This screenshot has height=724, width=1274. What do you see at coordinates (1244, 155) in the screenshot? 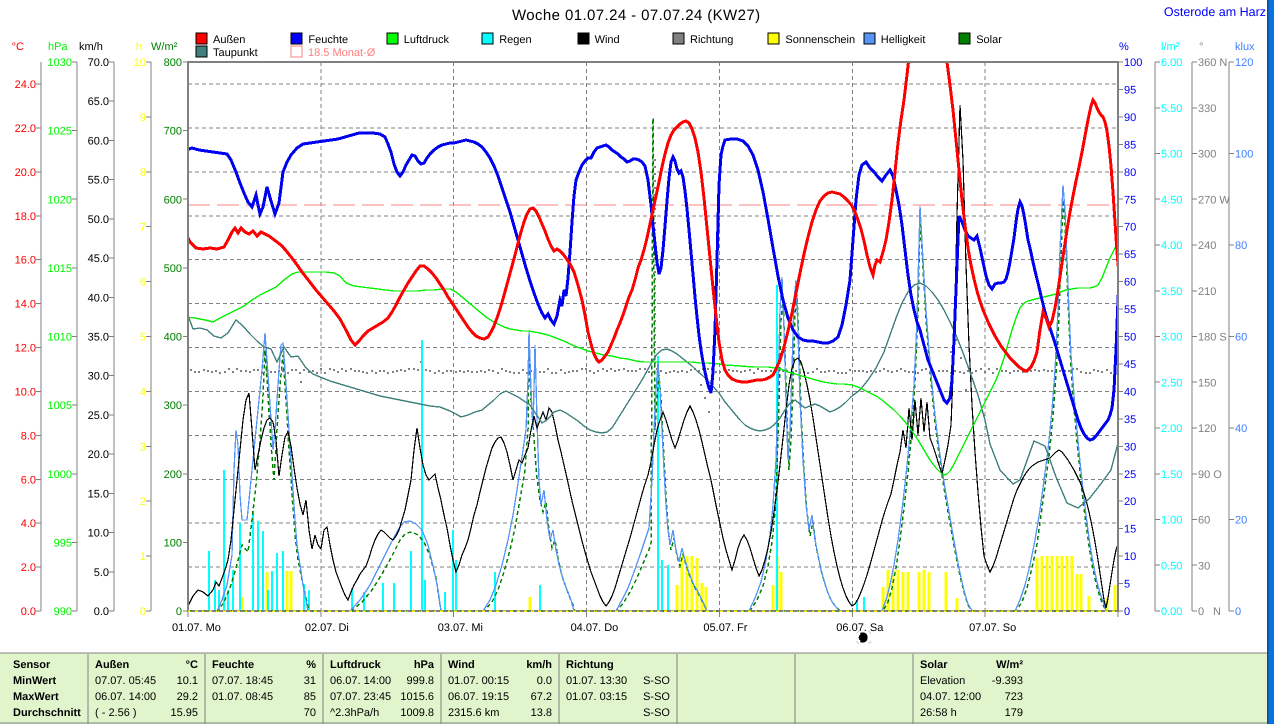
I see `svg-text: 100` at bounding box center [1244, 155].